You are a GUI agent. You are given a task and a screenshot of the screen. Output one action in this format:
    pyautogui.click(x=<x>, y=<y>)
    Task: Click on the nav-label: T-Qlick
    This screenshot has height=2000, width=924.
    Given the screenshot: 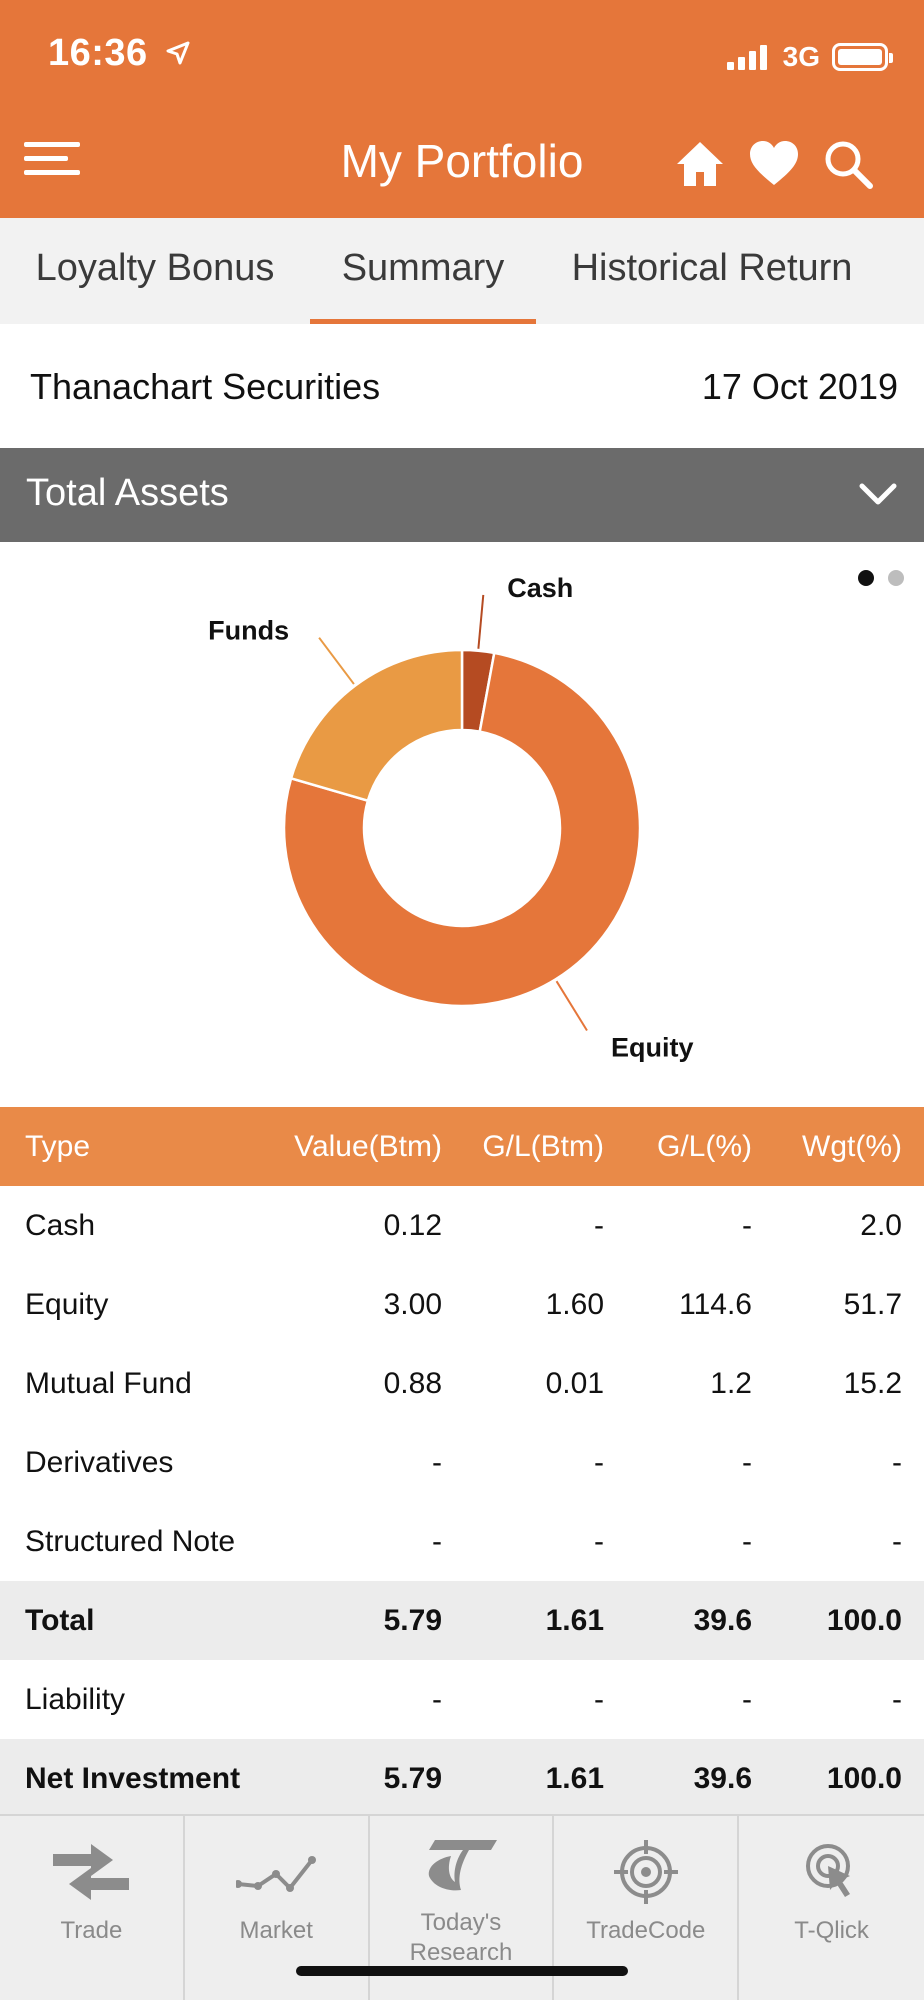 What is the action you would take?
    pyautogui.click(x=831, y=1930)
    